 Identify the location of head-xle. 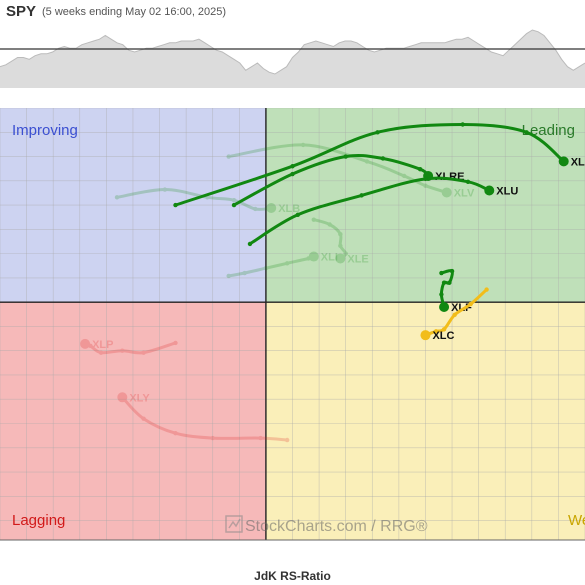
(340, 258).